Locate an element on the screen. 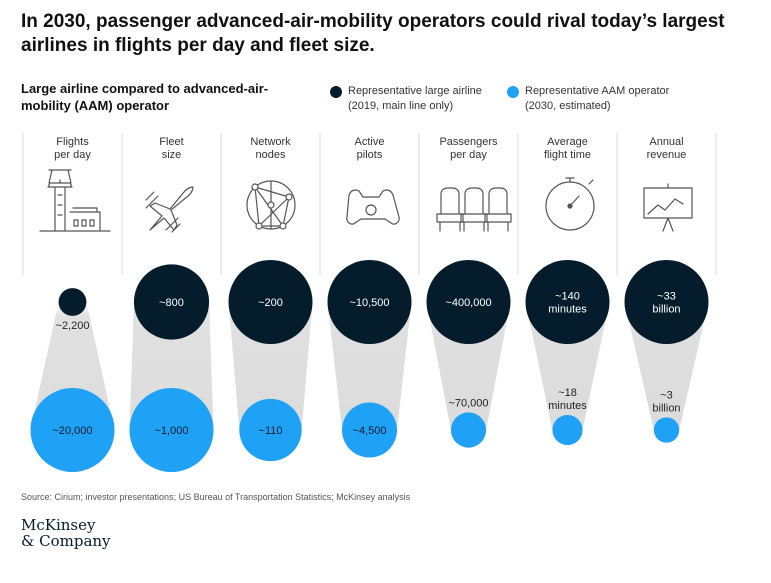 The width and height of the screenshot is (771, 583). aam-value-label: ~3 billion is located at coordinates (666, 401).